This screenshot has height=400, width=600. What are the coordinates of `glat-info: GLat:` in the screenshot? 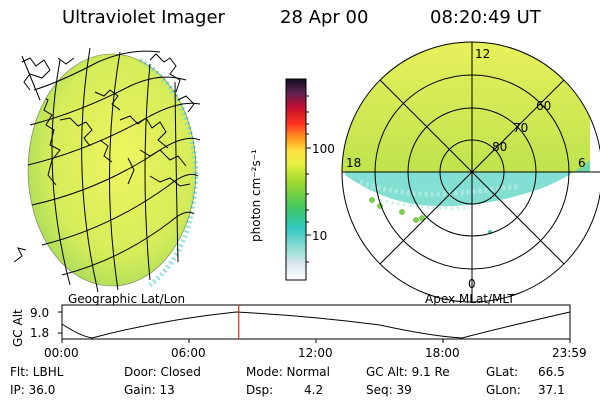 It's located at (502, 372).